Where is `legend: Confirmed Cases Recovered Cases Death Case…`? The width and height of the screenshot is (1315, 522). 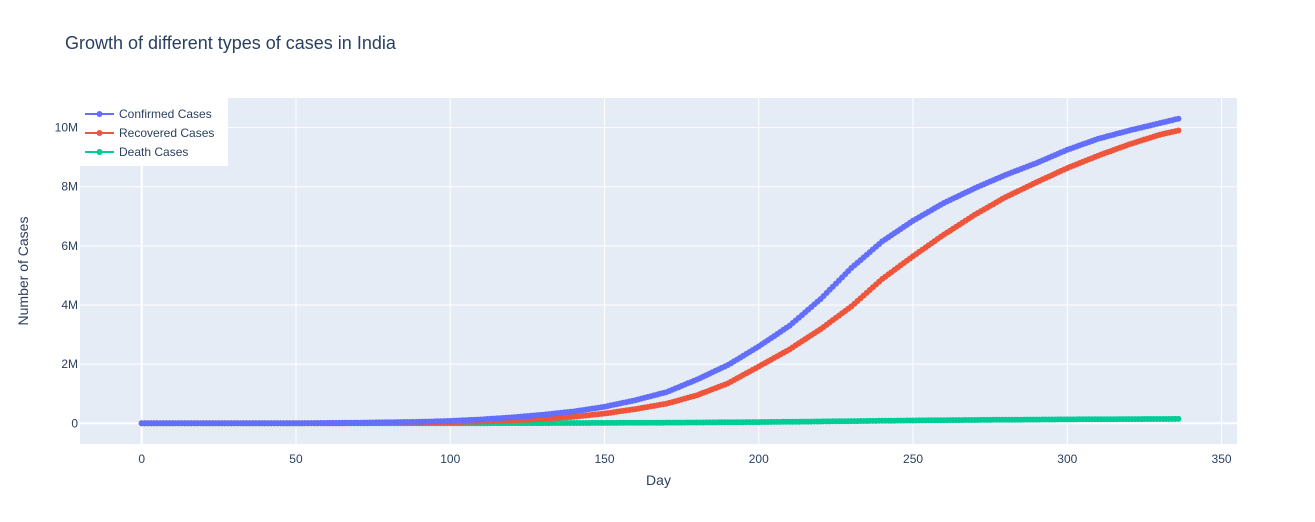 legend: Confirmed Cases Recovered Cases Death Case… is located at coordinates (154, 132).